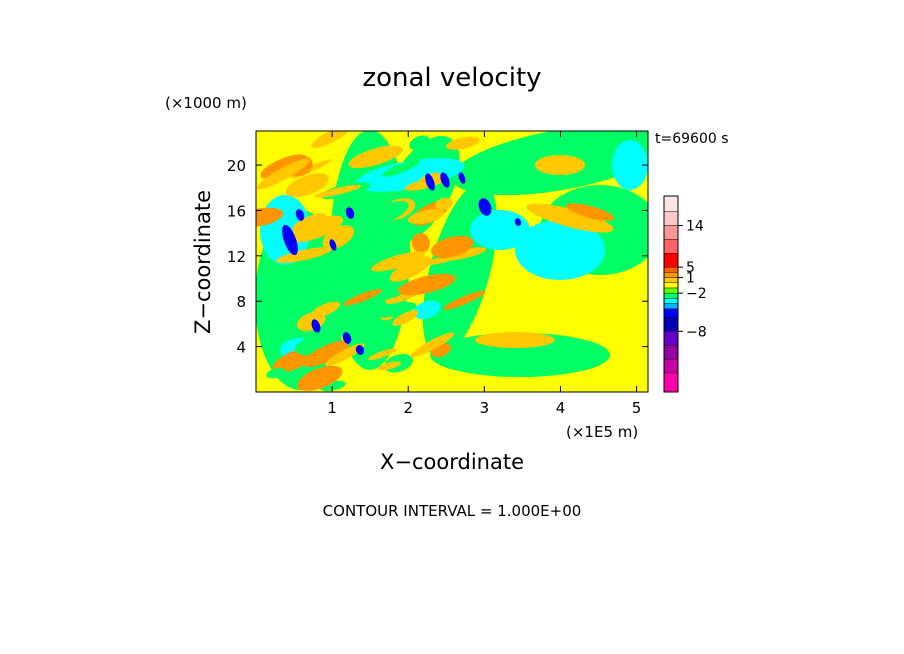 Image resolution: width=904 pixels, height=654 pixels. I want to click on time-label: t=69600 s, so click(692, 139).